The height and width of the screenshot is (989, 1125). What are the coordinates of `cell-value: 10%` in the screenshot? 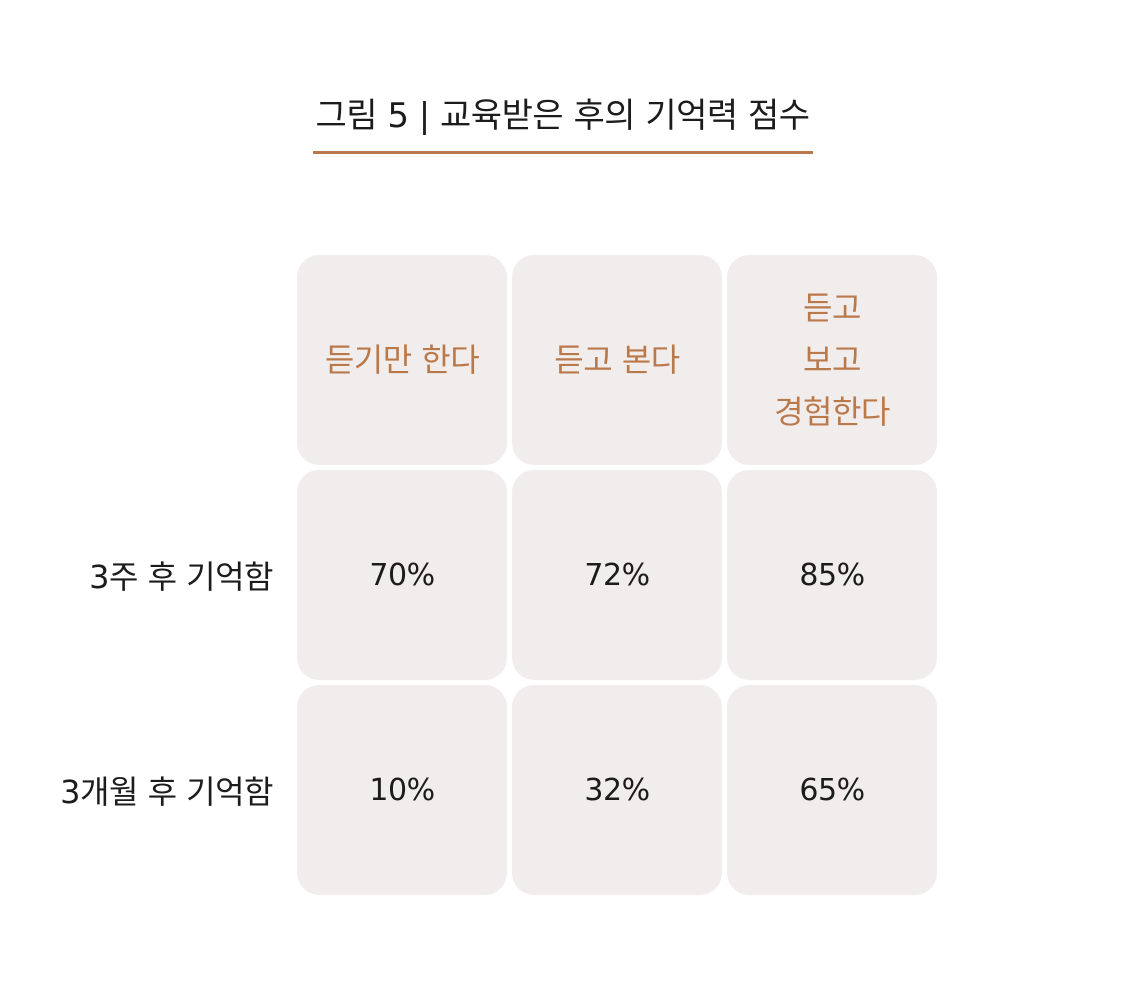 It's located at (402, 790).